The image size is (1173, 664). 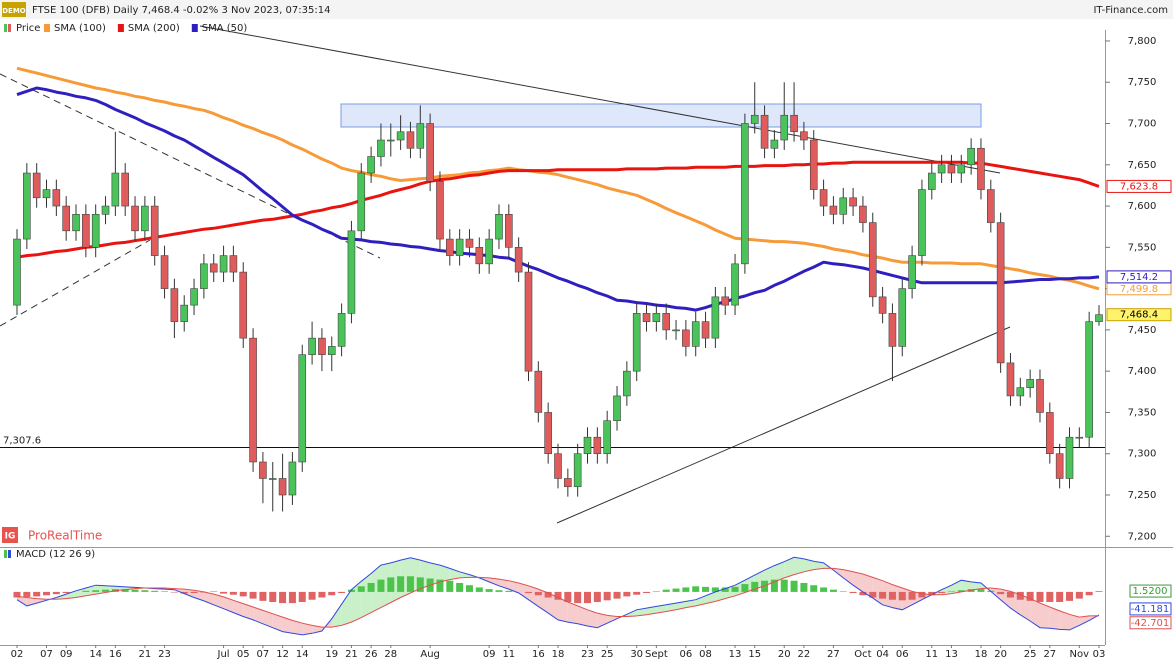 I want to click on x-tick-label: 22, so click(x=804, y=654).